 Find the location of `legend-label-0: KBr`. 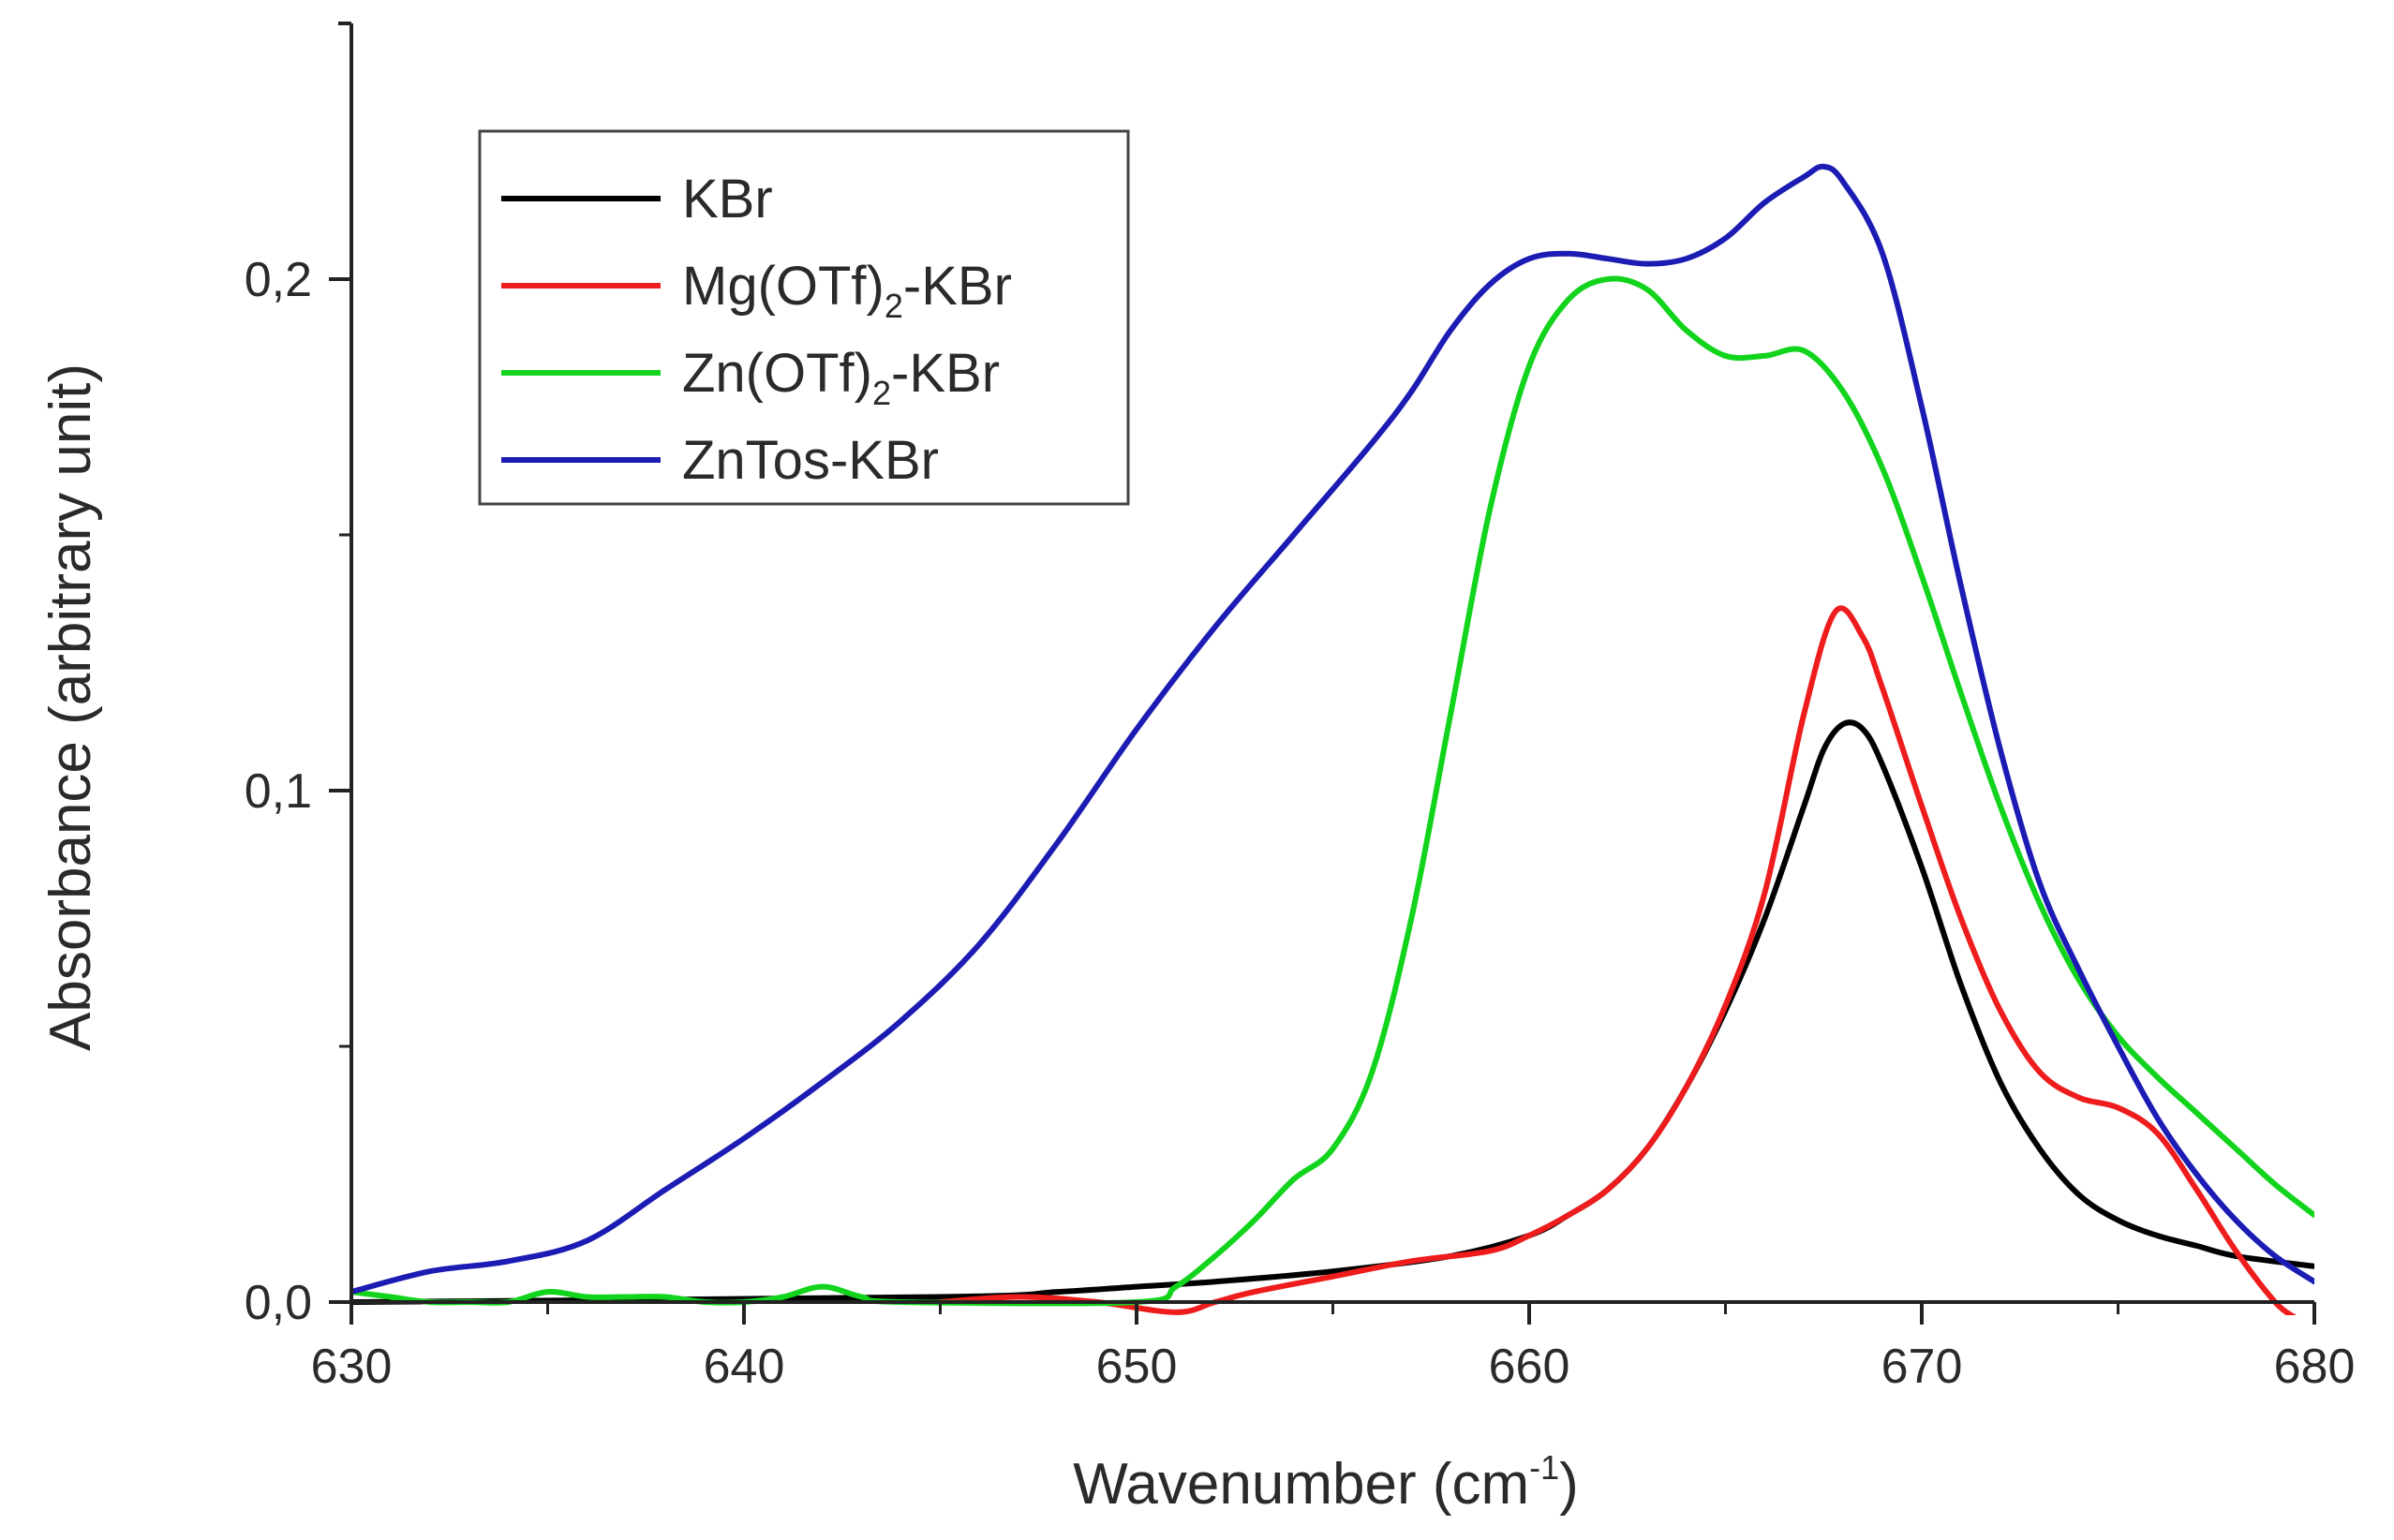

legend-label-0: KBr is located at coordinates (727, 199).